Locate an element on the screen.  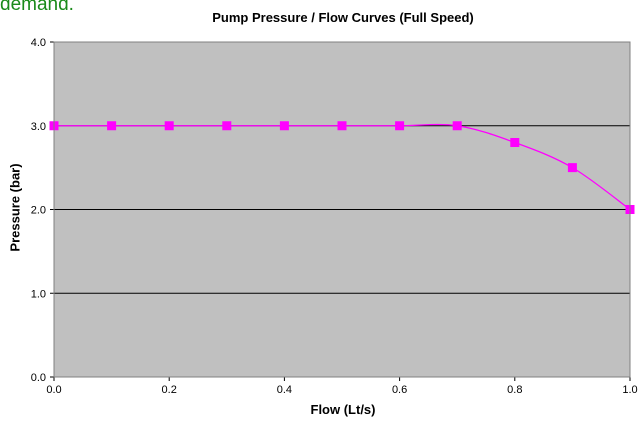
x-axis-label: Flow (Lt/s) is located at coordinates (343, 409).